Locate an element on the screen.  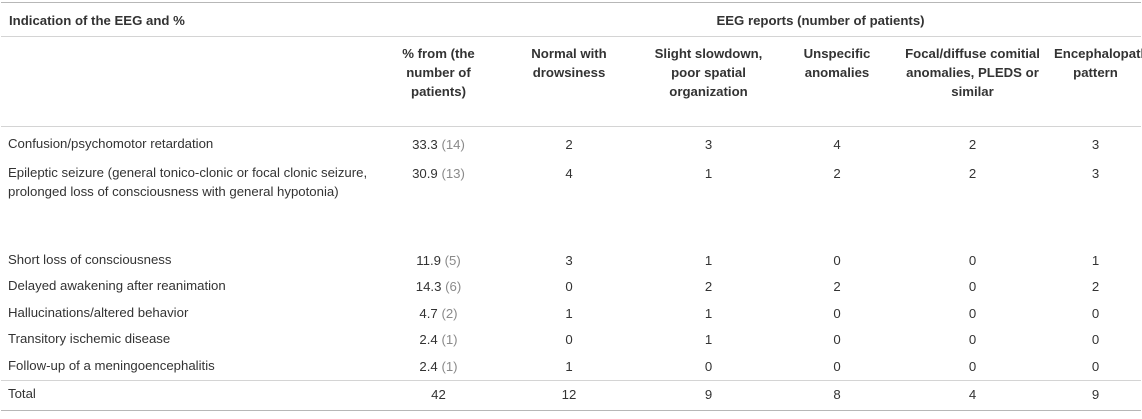
pct-value: 11.9 is located at coordinates (428, 260).